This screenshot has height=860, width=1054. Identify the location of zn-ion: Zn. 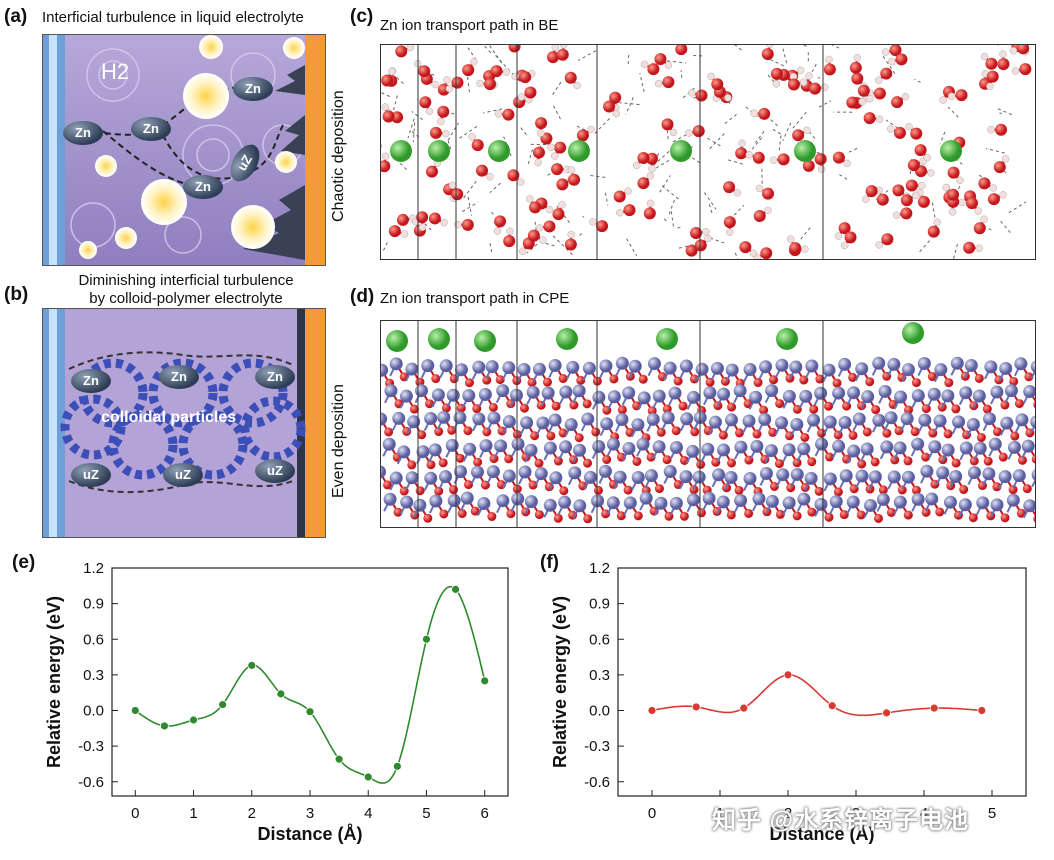
(253, 89).